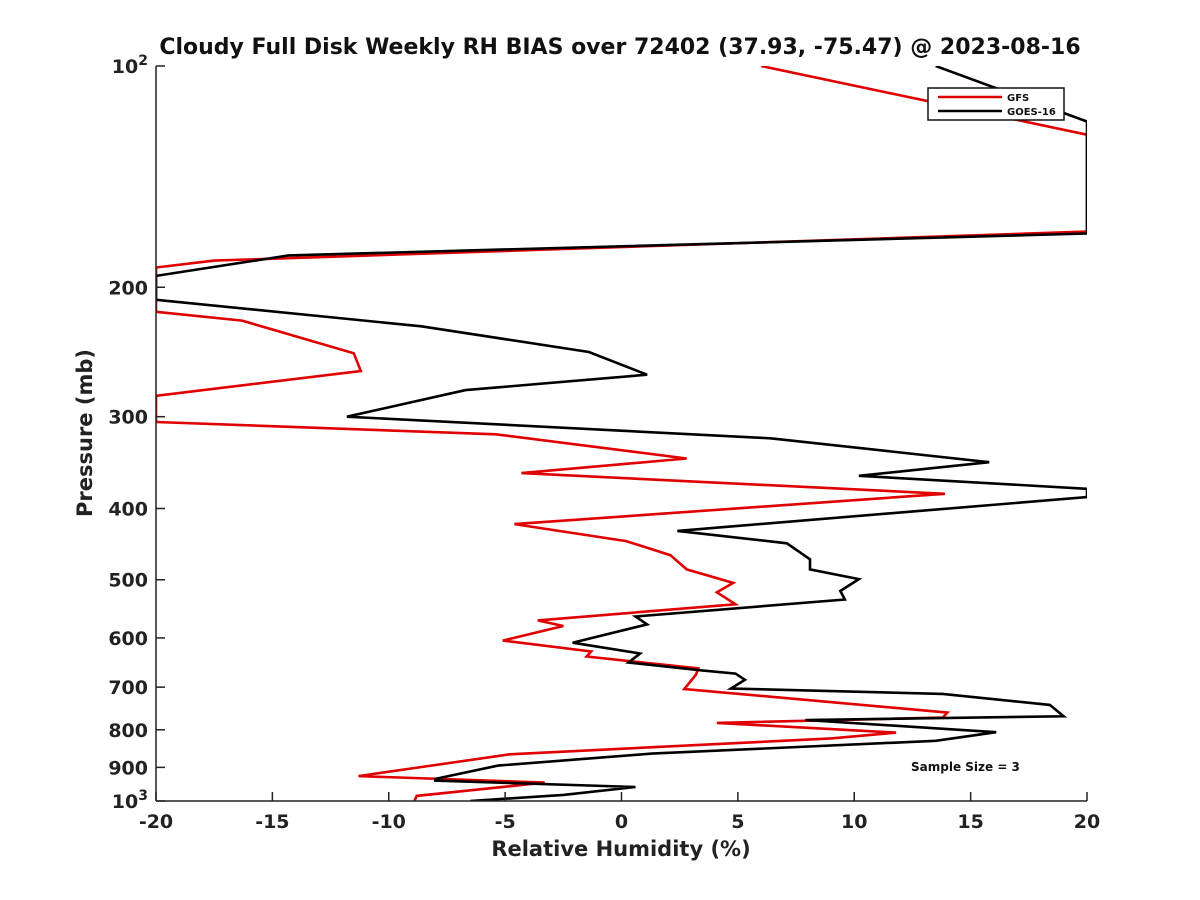 Image resolution: width=1200 pixels, height=900 pixels. I want to click on x-tick-label: -5, so click(505, 822).